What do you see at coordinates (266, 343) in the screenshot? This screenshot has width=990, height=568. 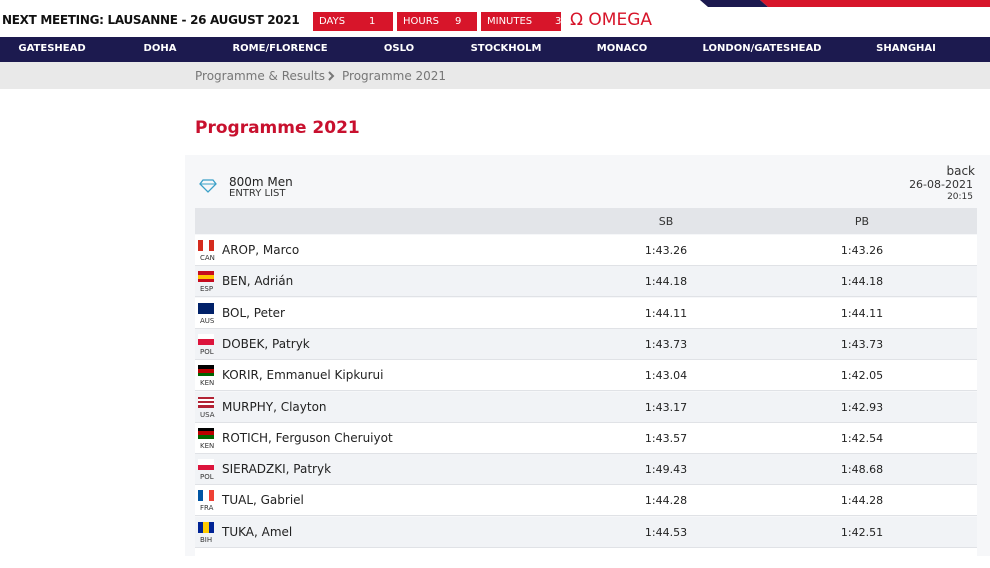 I see `athlete-name: DOBEK, Patryk` at bounding box center [266, 343].